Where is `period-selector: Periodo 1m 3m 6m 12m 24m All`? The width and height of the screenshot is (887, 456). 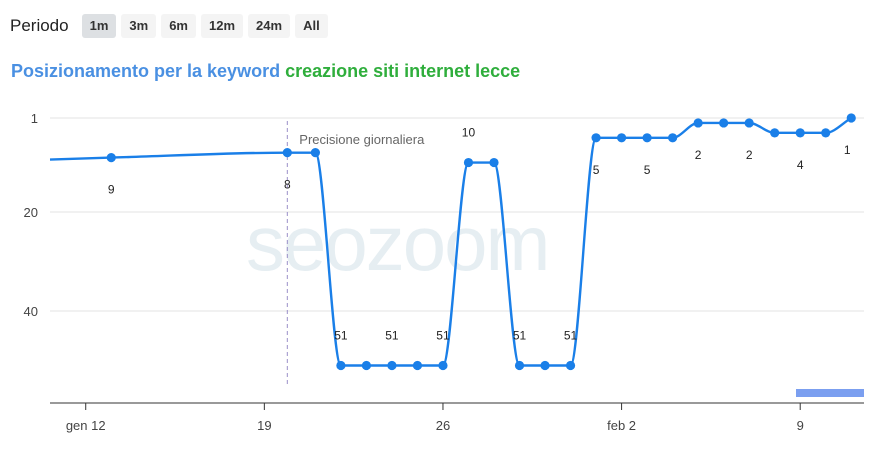 period-selector: Periodo 1m 3m 6m 12m 24m All is located at coordinates (169, 26).